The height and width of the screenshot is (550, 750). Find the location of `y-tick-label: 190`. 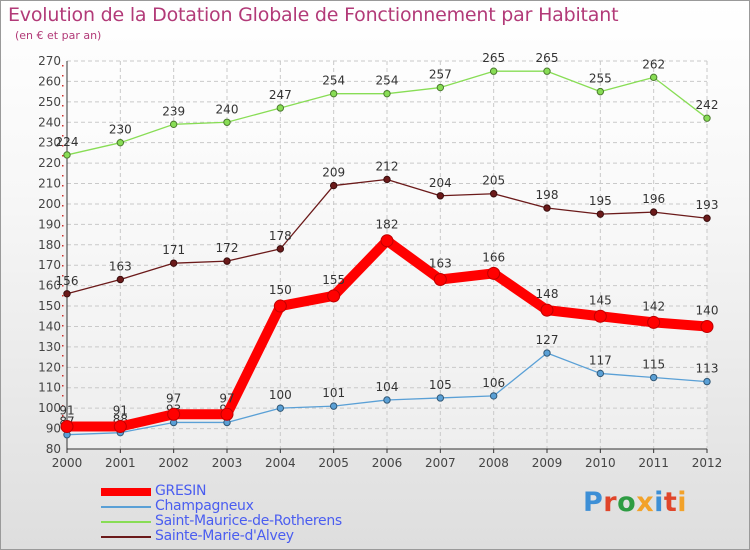

y-tick-label: 190 is located at coordinates (49, 224).